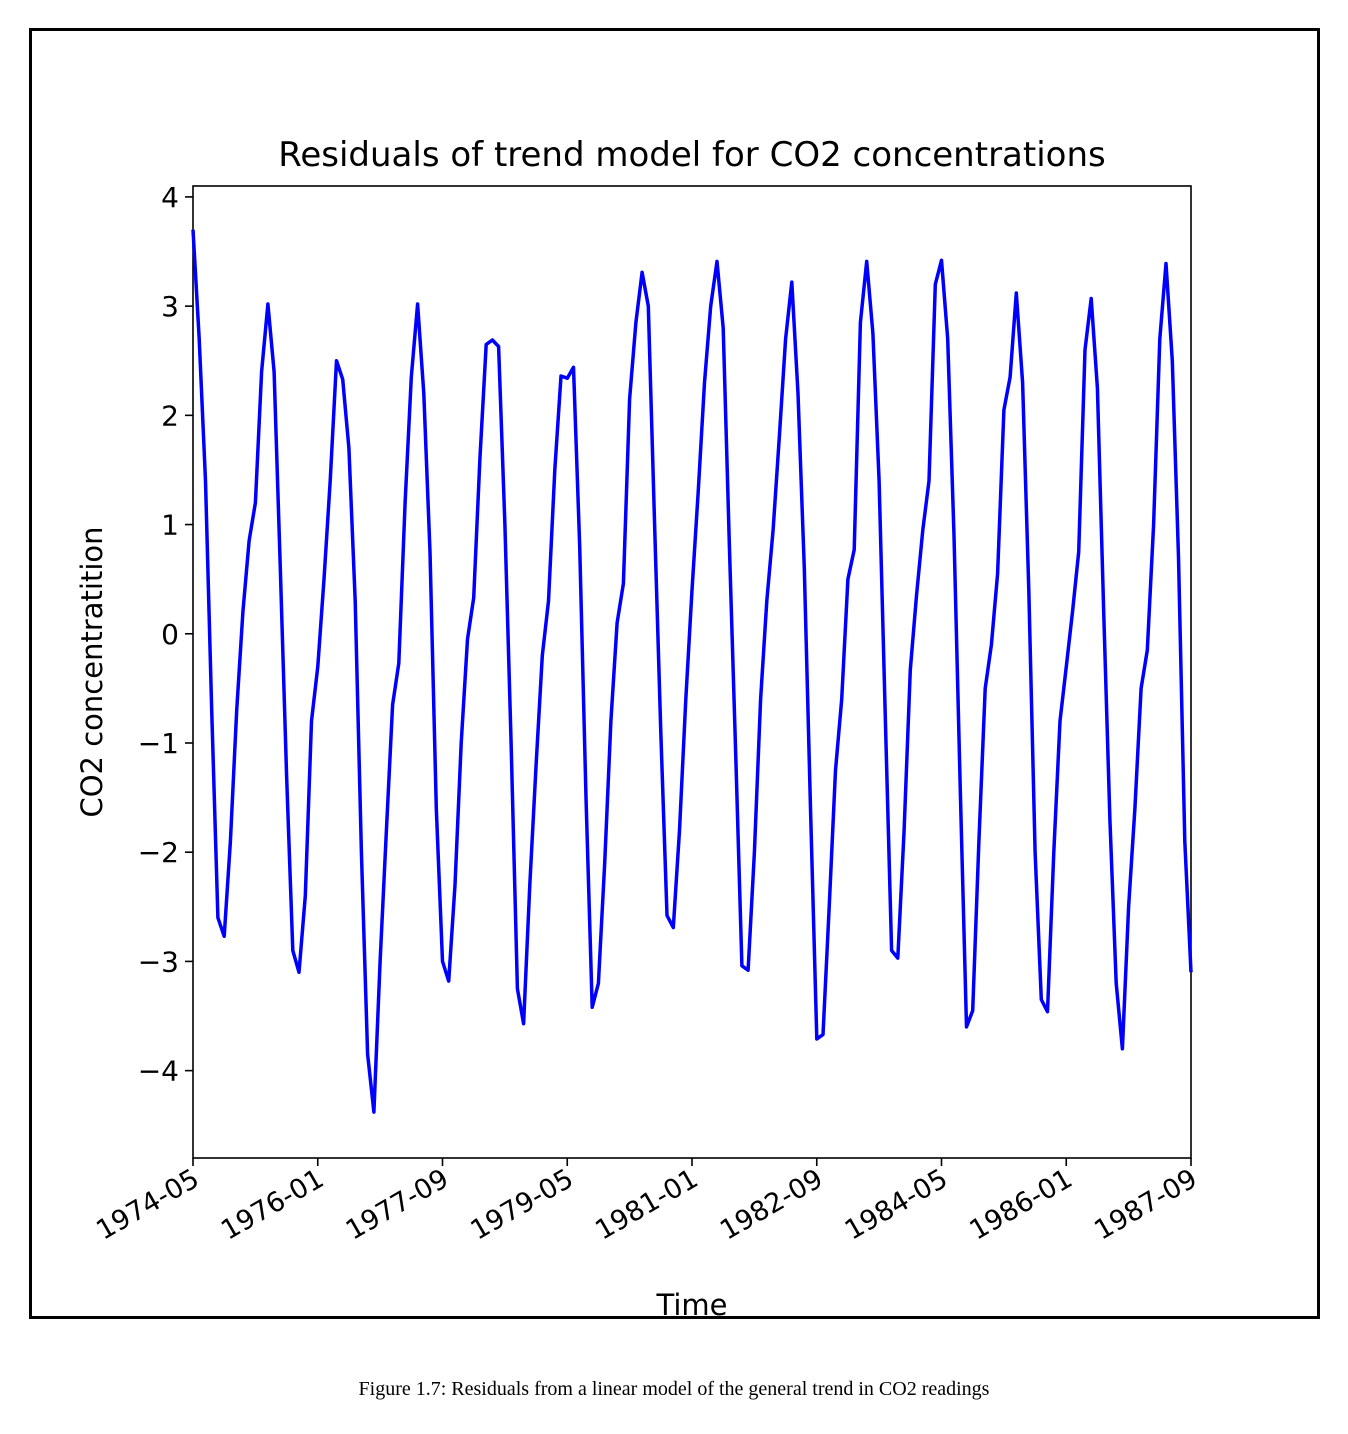  I want to click on y-tick-label: −2, so click(158, 852).